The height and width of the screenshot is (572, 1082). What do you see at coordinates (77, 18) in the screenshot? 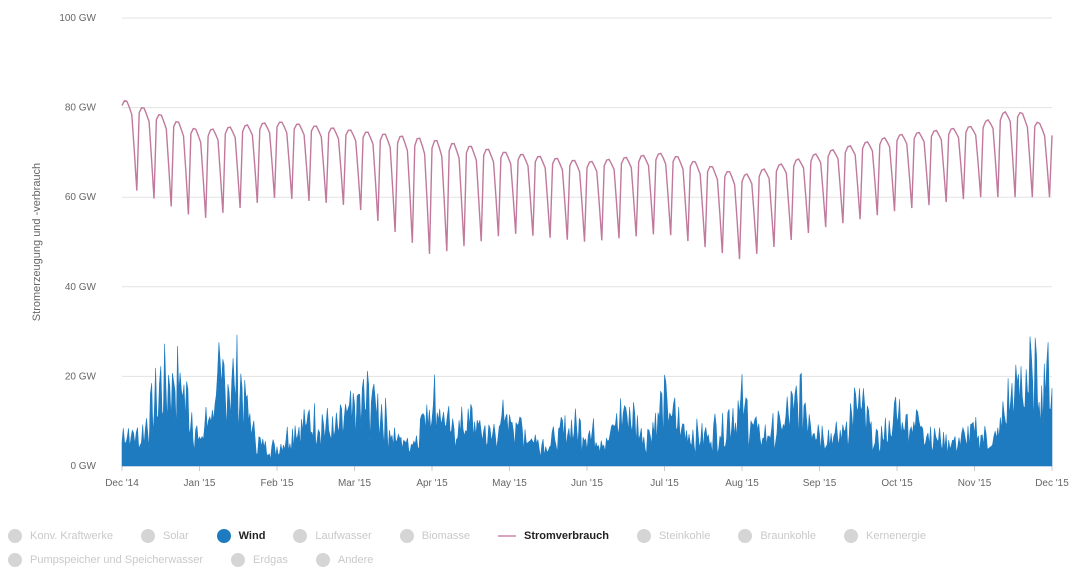
I see `y-tick-label: 100 GW` at bounding box center [77, 18].